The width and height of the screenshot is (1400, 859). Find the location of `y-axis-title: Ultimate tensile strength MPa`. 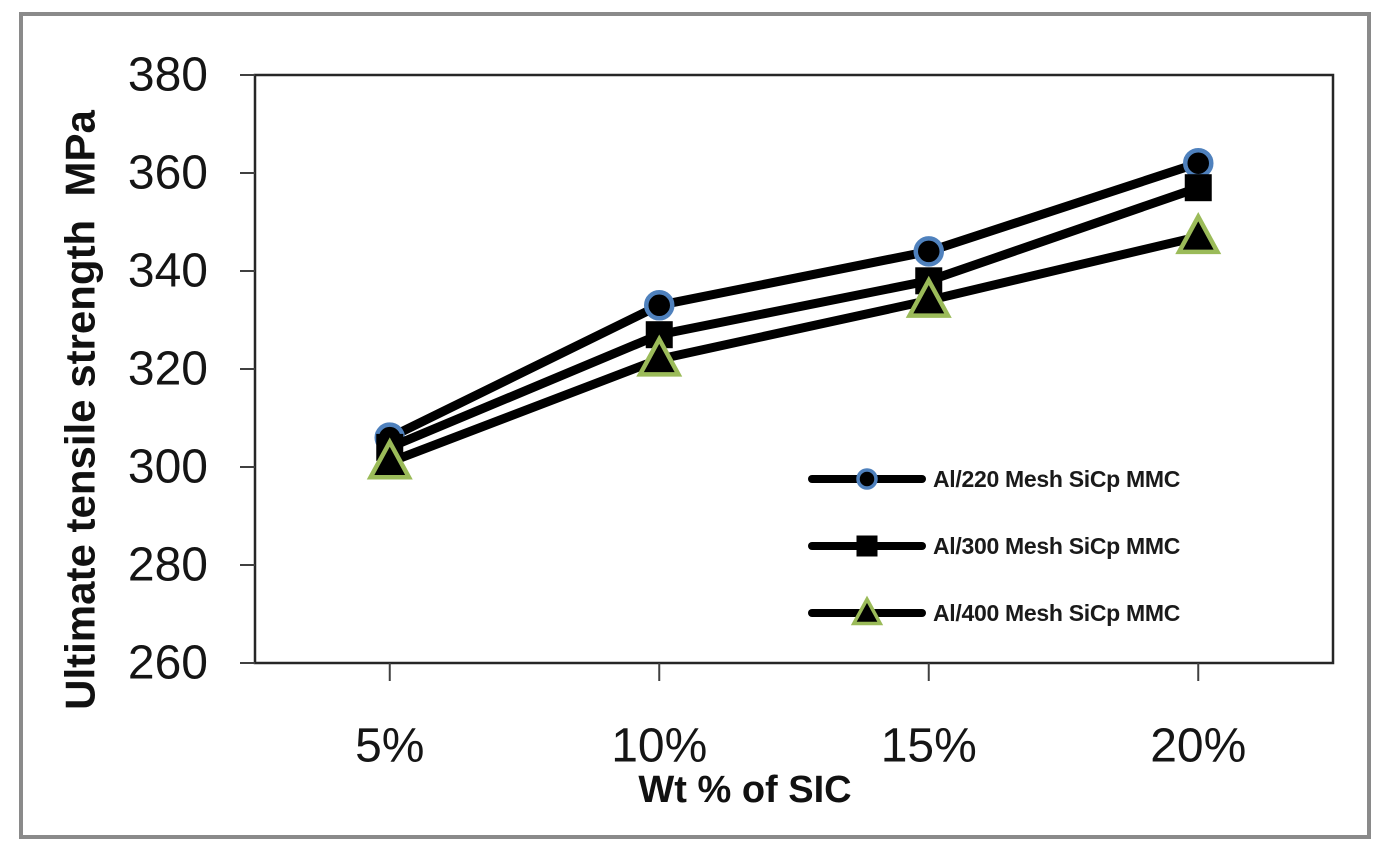

y-axis-title: Ultimate tensile strength MPa is located at coordinates (80, 409).